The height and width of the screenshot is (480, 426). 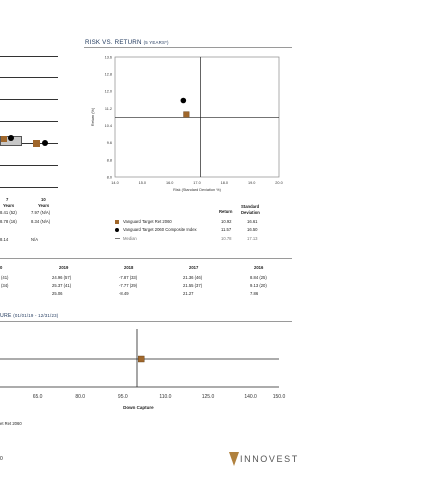 I want to click on year-header: 2017, so click(x=194, y=267).